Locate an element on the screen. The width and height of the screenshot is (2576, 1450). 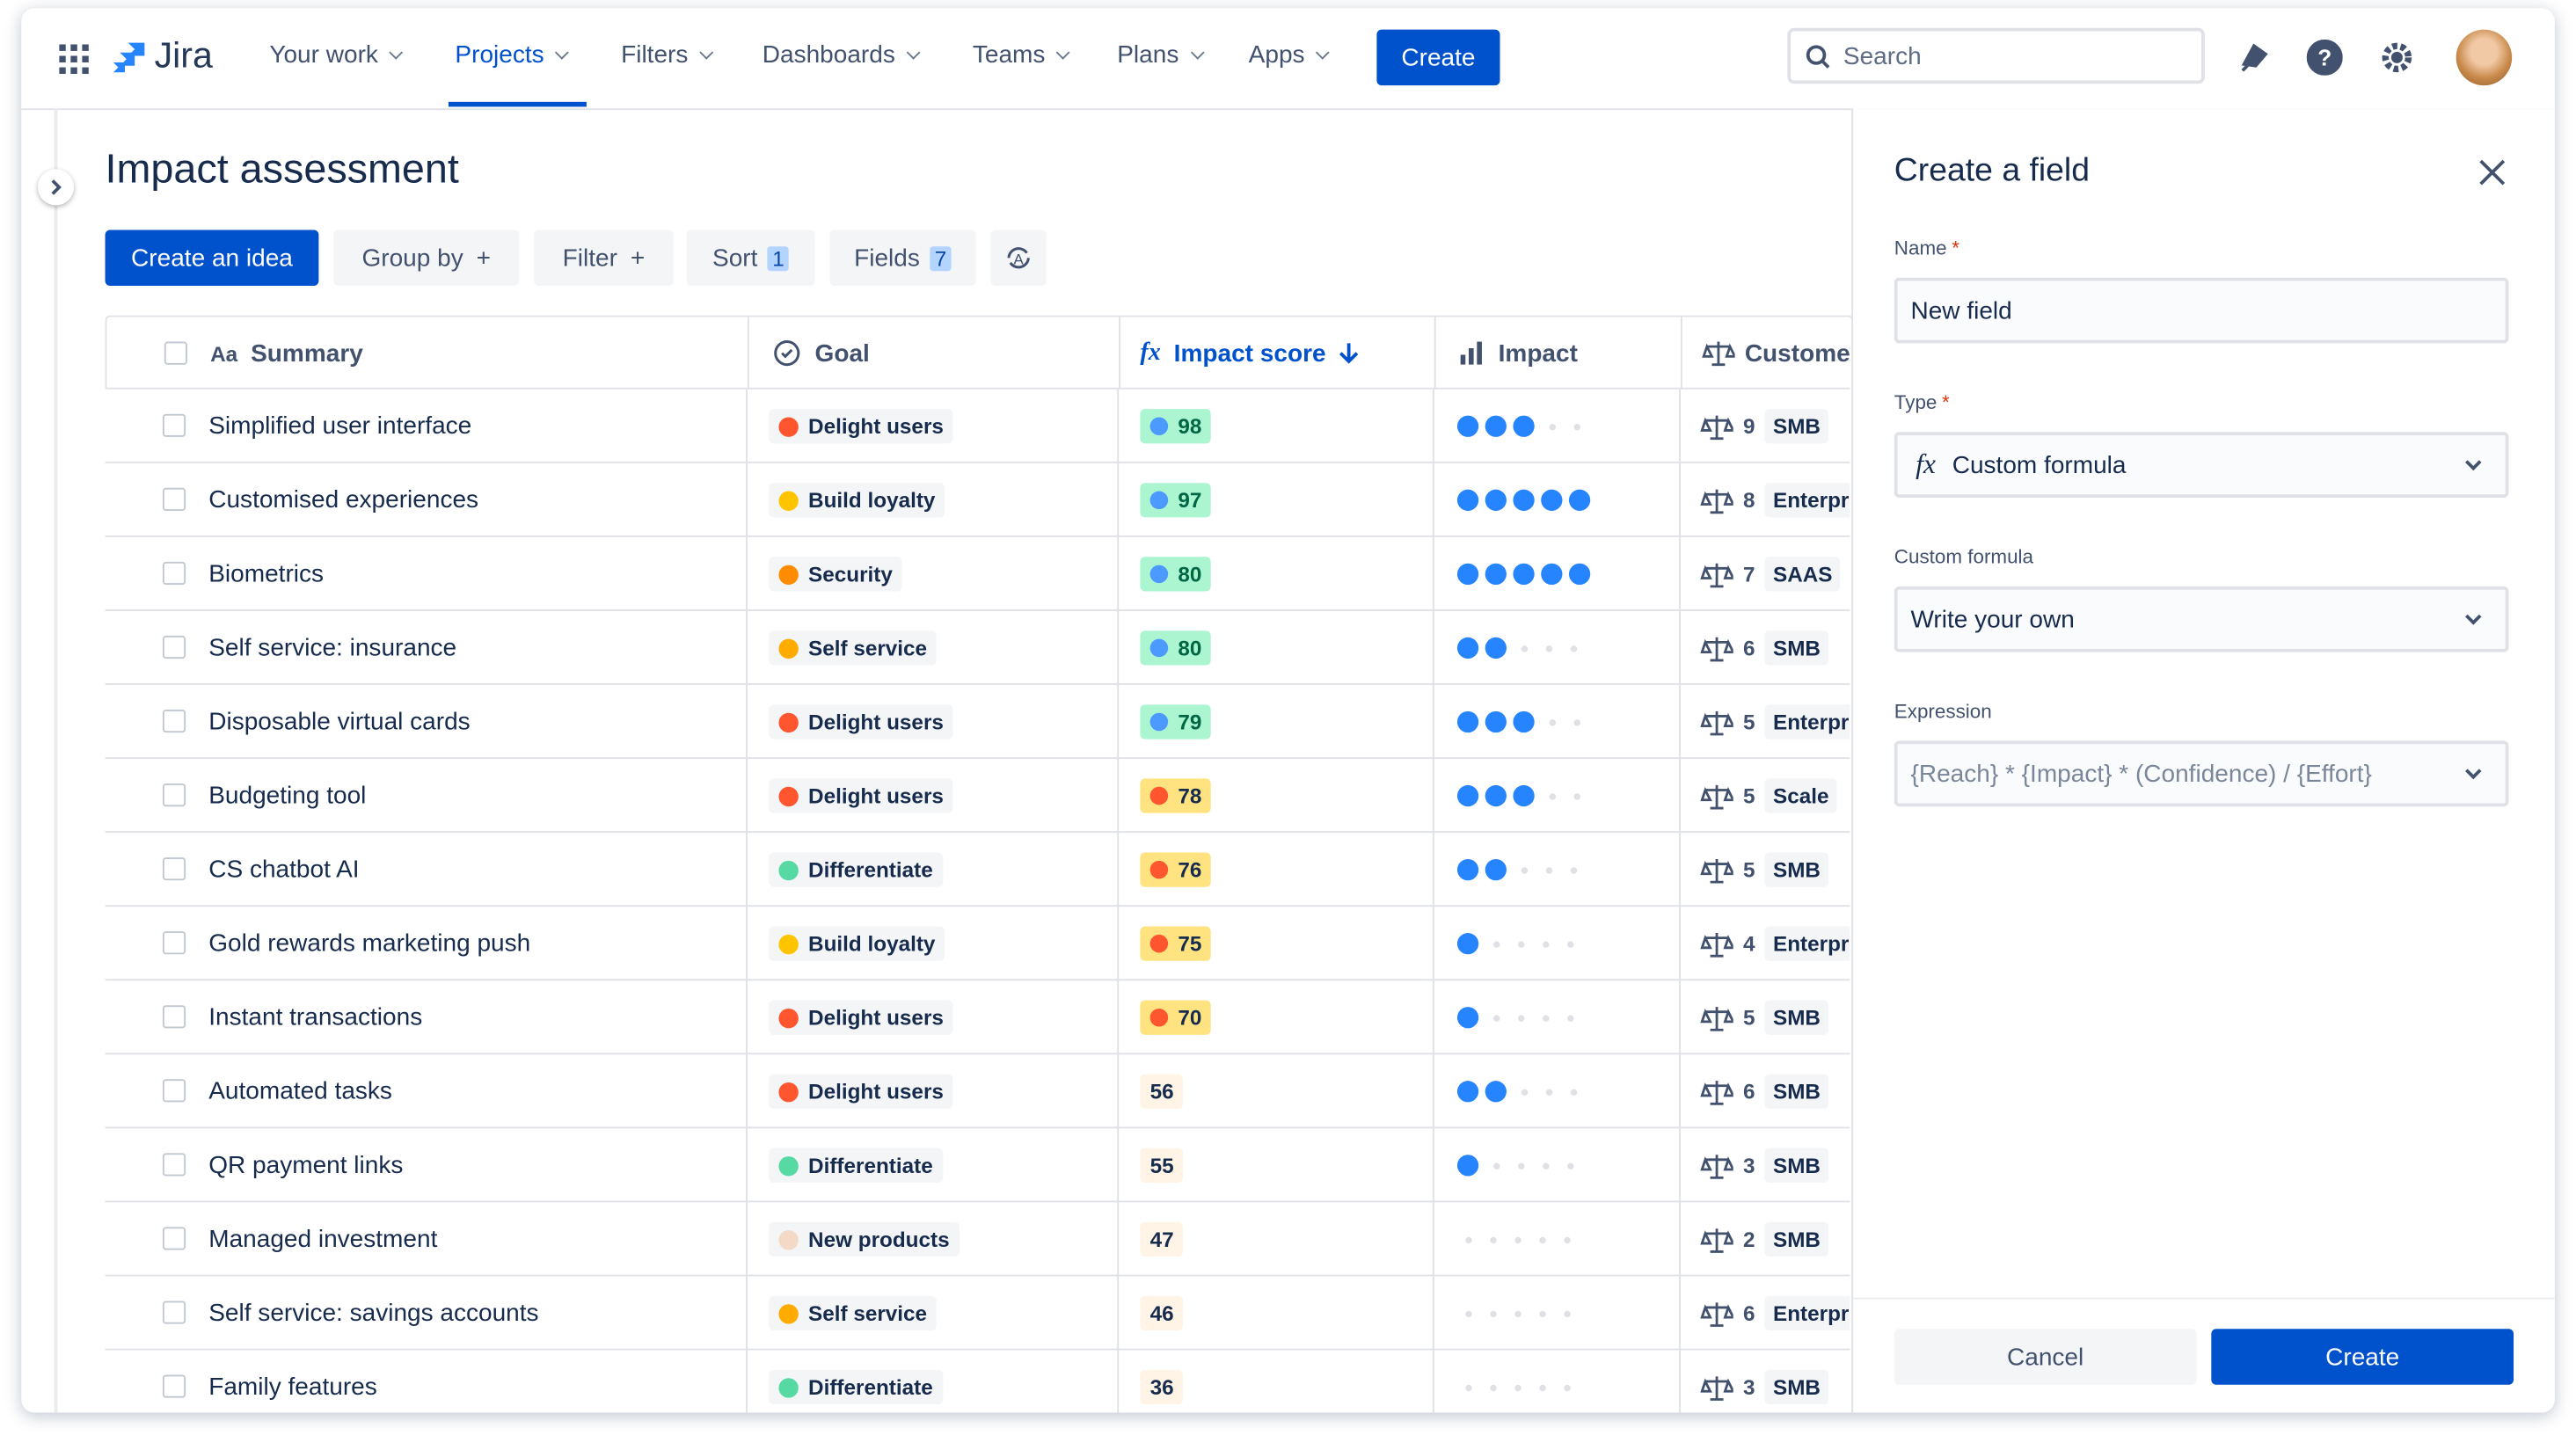
nav-item: Projects is located at coordinates (511, 55).